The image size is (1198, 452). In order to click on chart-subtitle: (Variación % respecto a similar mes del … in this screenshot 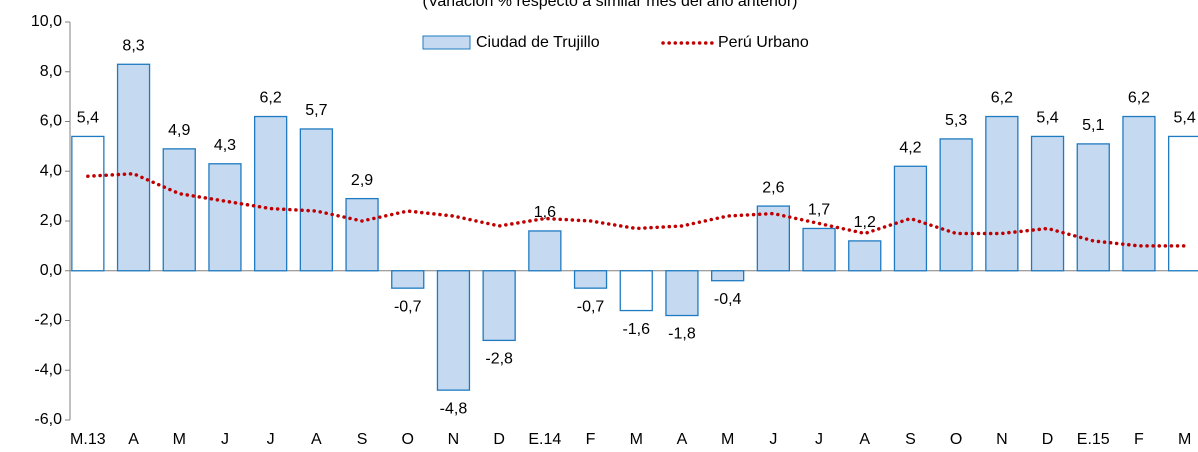, I will do `click(610, 5)`.